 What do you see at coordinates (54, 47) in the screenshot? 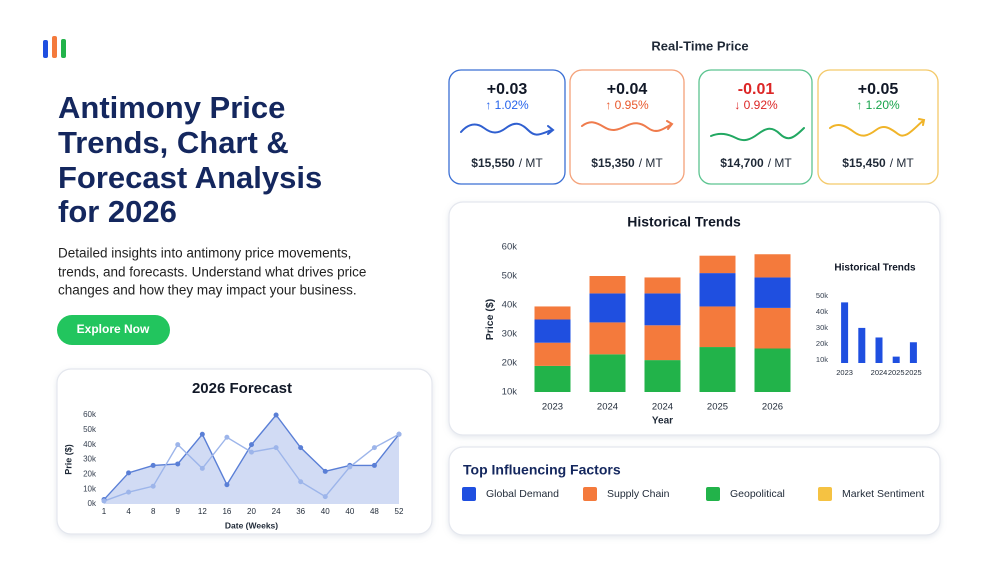
I see `logo` at bounding box center [54, 47].